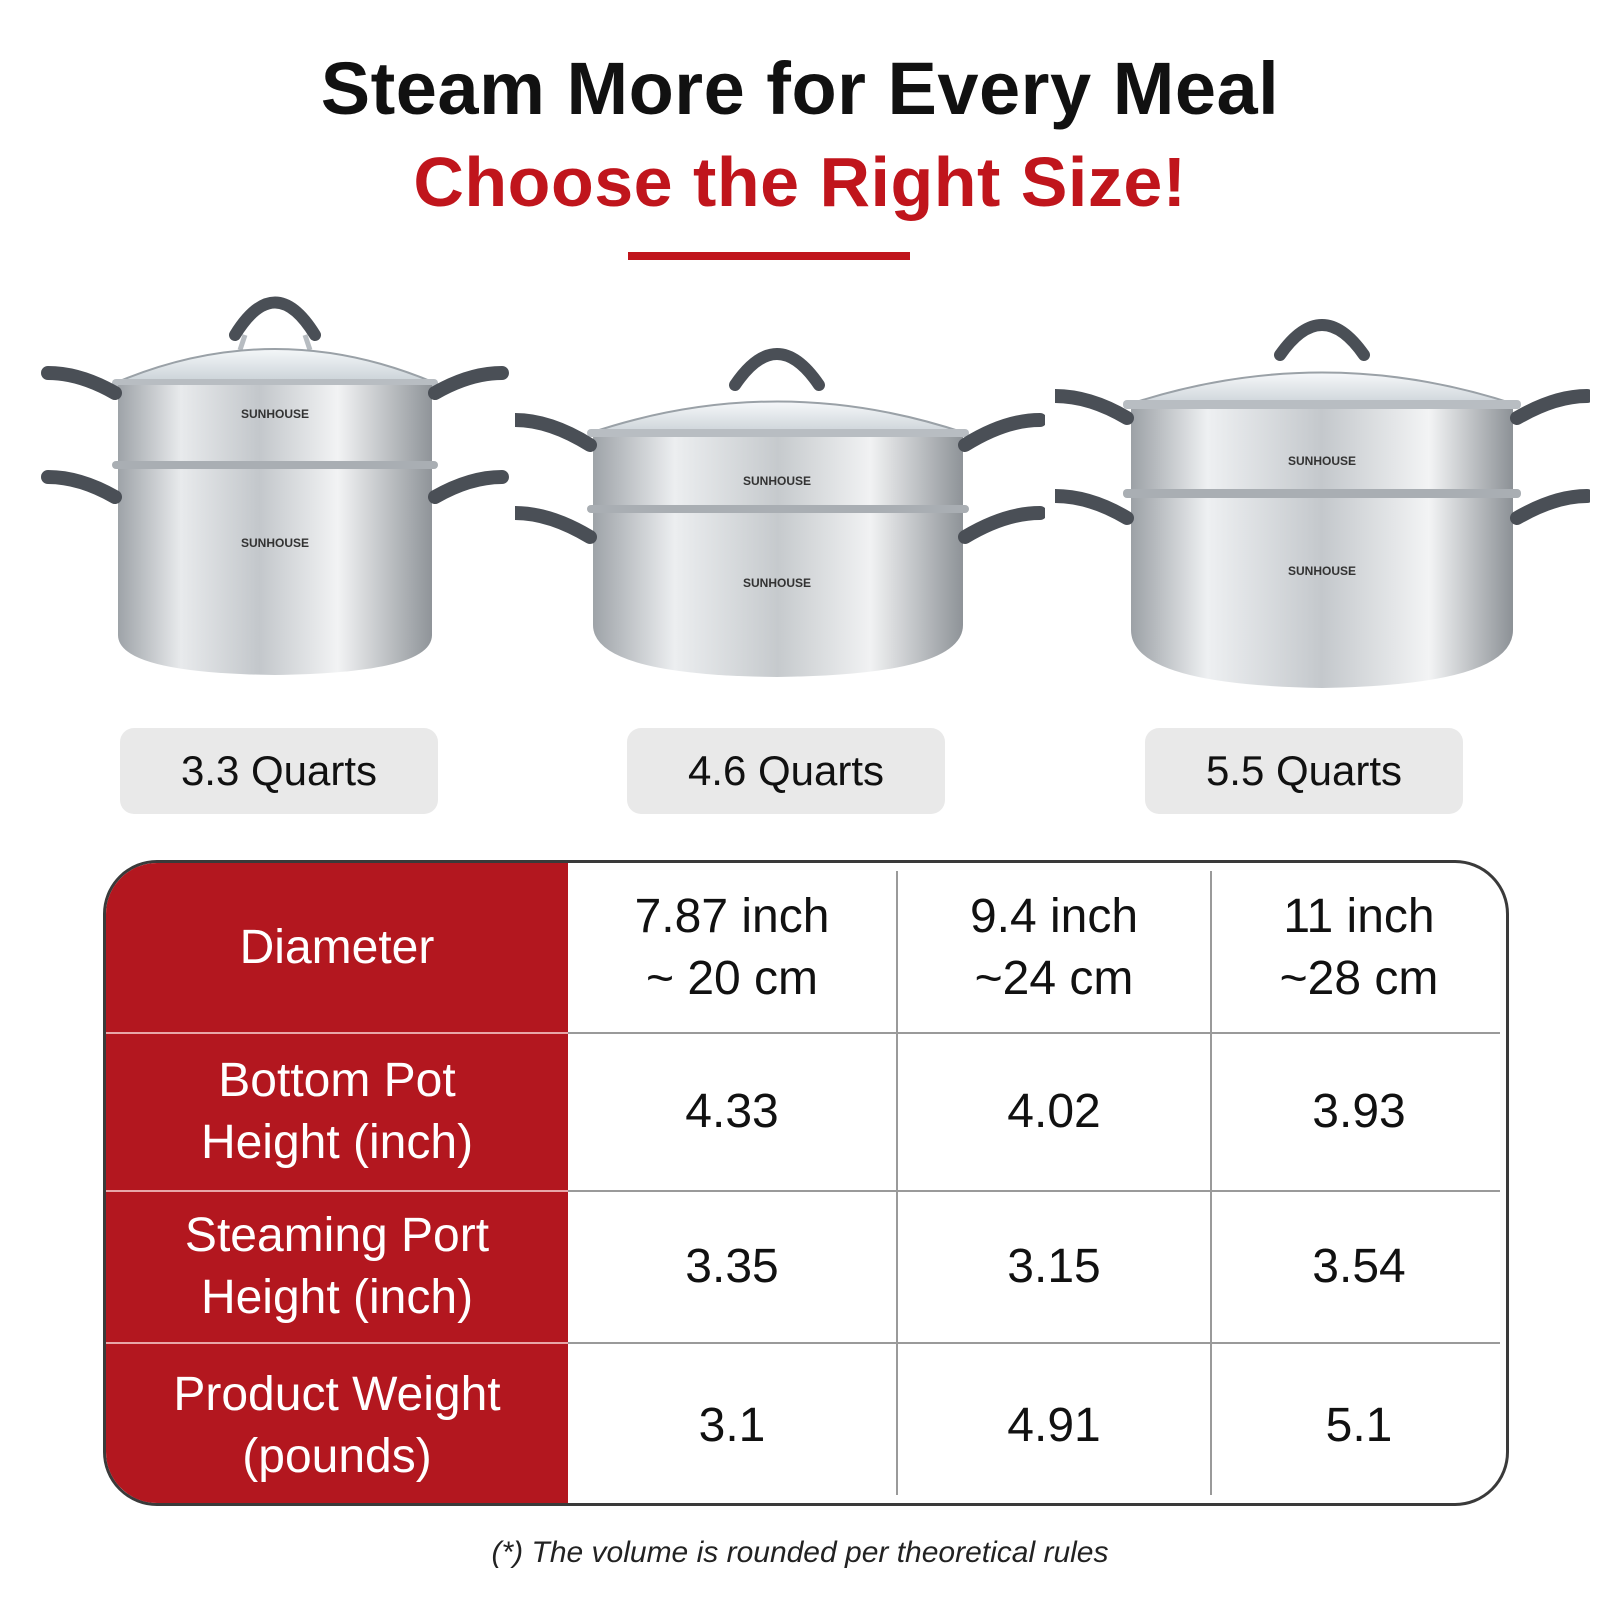 Image resolution: width=1600 pixels, height=1600 pixels. Describe the element at coordinates (337, 1425) in the screenshot. I see `row-label-product-weight: Product Weight (pounds)` at that location.